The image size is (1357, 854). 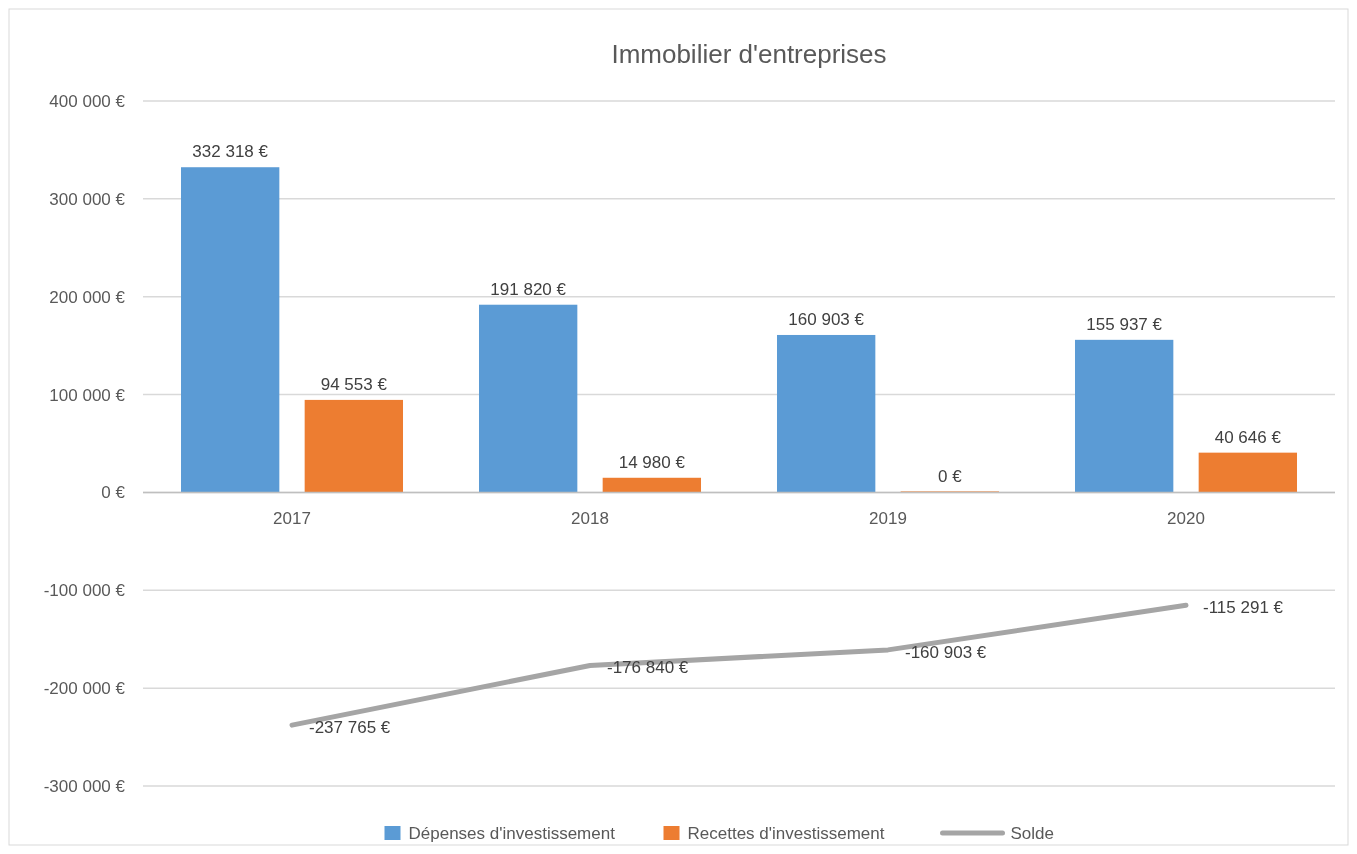 What do you see at coordinates (1248, 437) in the screenshot?
I see `data-label: 40 646 €` at bounding box center [1248, 437].